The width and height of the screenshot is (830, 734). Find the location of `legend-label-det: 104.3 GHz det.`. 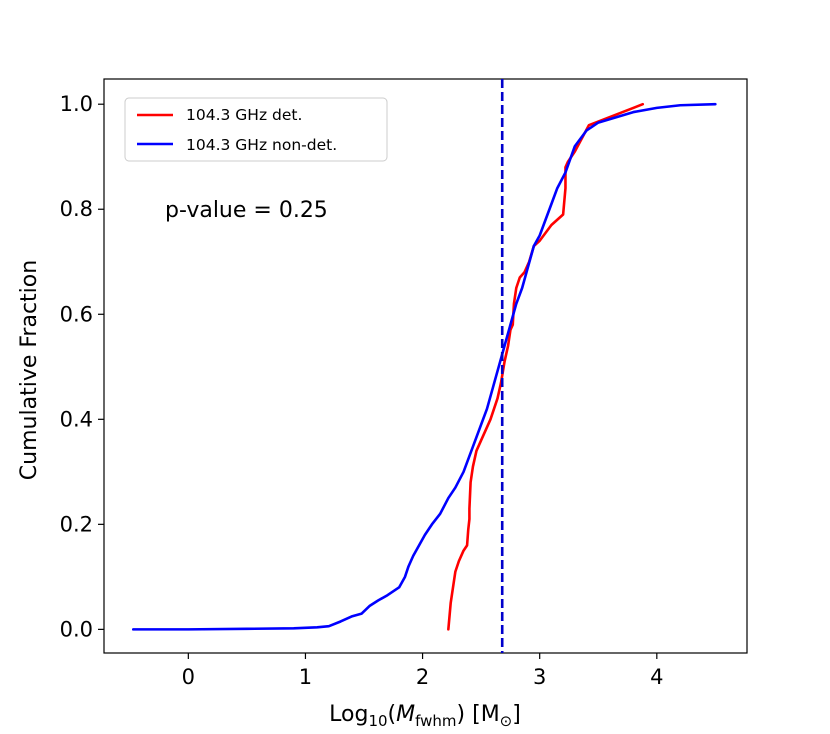

legend-label-det: 104.3 GHz det. is located at coordinates (244, 115).